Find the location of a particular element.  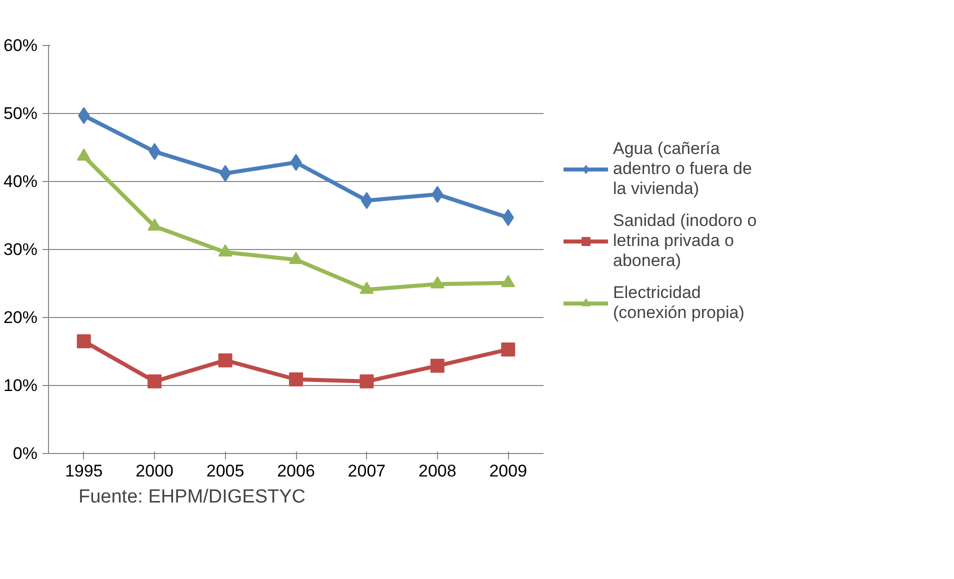

x-tick-label: 2006 is located at coordinates (296, 471).